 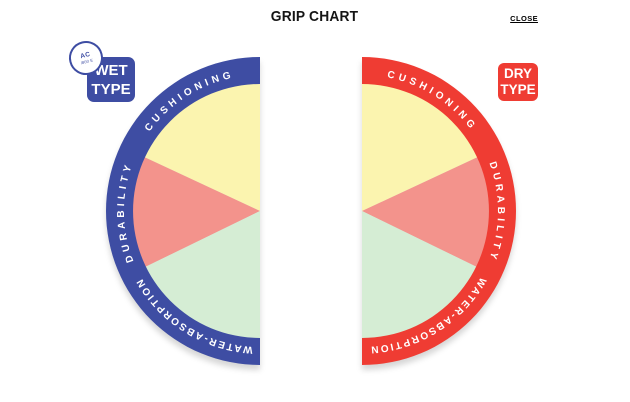 I want to click on page-title: GRIP CHART, so click(x=315, y=17).